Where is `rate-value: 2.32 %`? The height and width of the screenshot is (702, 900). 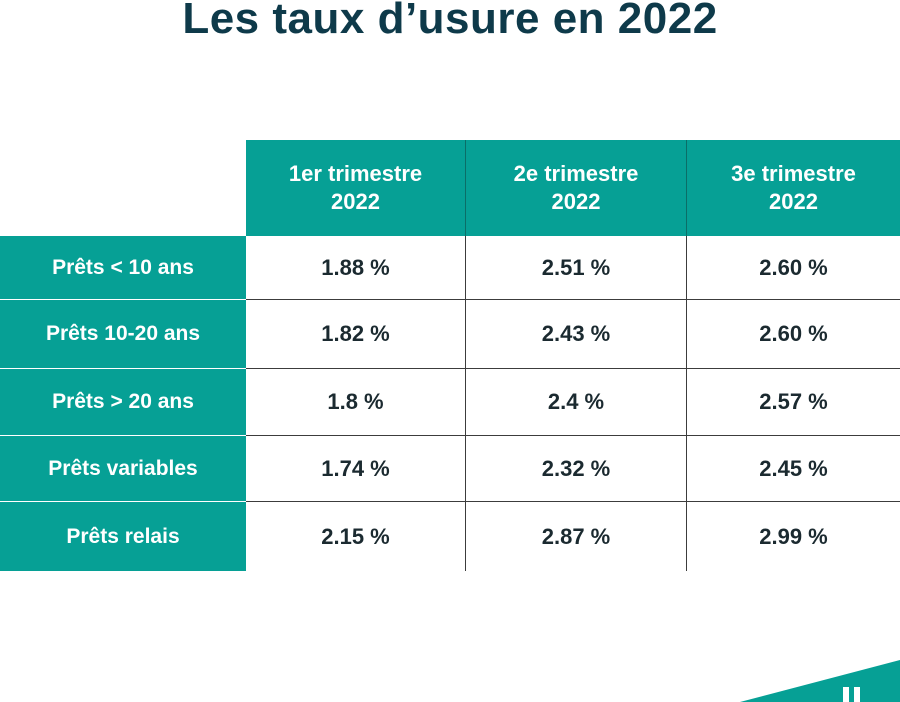
rate-value: 2.32 % is located at coordinates (576, 469).